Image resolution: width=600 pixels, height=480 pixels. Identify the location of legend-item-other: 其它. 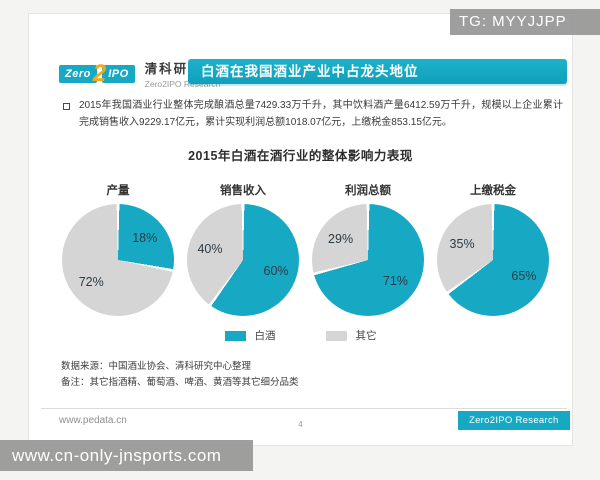
(351, 335).